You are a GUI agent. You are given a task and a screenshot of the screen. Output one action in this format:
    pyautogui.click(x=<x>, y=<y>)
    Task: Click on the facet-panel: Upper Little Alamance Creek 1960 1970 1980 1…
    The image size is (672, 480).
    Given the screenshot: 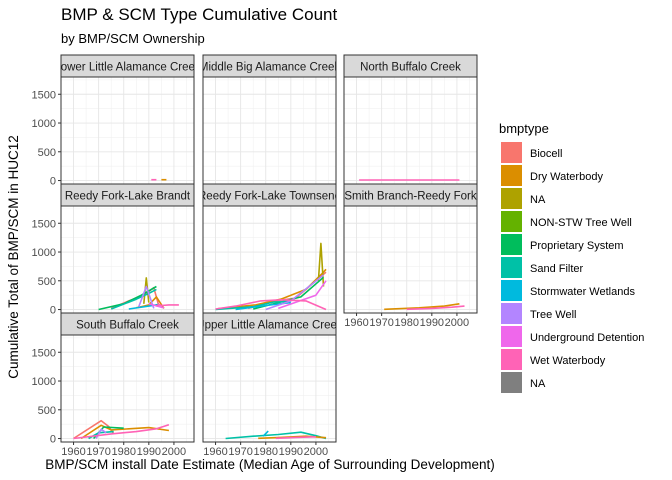 What is the action you would take?
    pyautogui.click(x=269, y=385)
    